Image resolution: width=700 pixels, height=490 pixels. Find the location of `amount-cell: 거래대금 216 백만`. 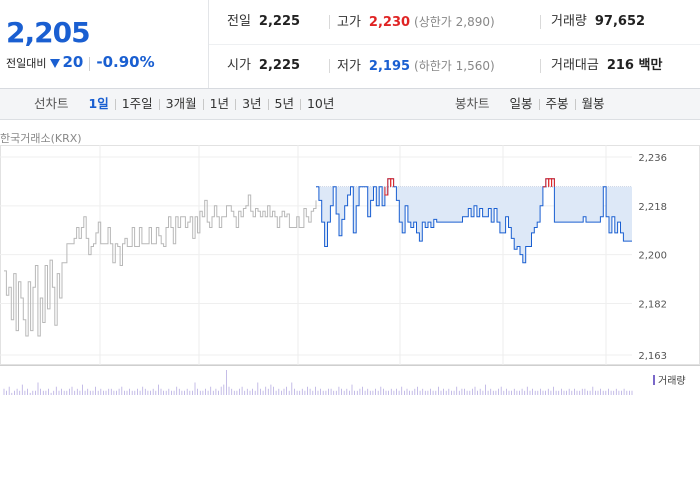

amount-cell: 거래대금 216 백만 is located at coordinates (606, 66).